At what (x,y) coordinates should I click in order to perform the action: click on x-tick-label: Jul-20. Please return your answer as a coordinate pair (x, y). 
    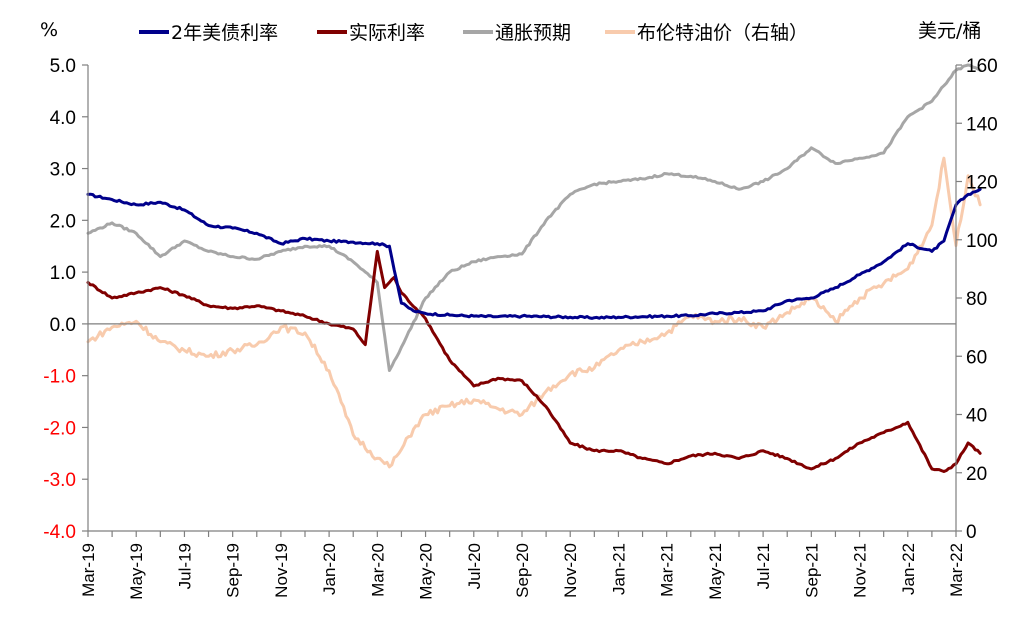
    Looking at the image, I should click on (474, 566).